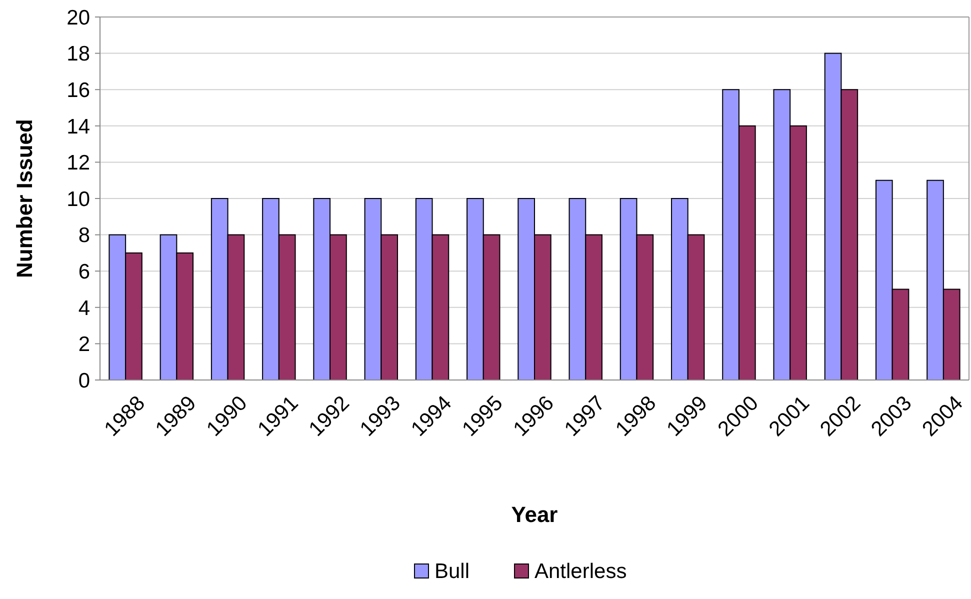 The width and height of the screenshot is (971, 599). Describe the element at coordinates (452, 571) in the screenshot. I see `legend-label: Bull` at that location.